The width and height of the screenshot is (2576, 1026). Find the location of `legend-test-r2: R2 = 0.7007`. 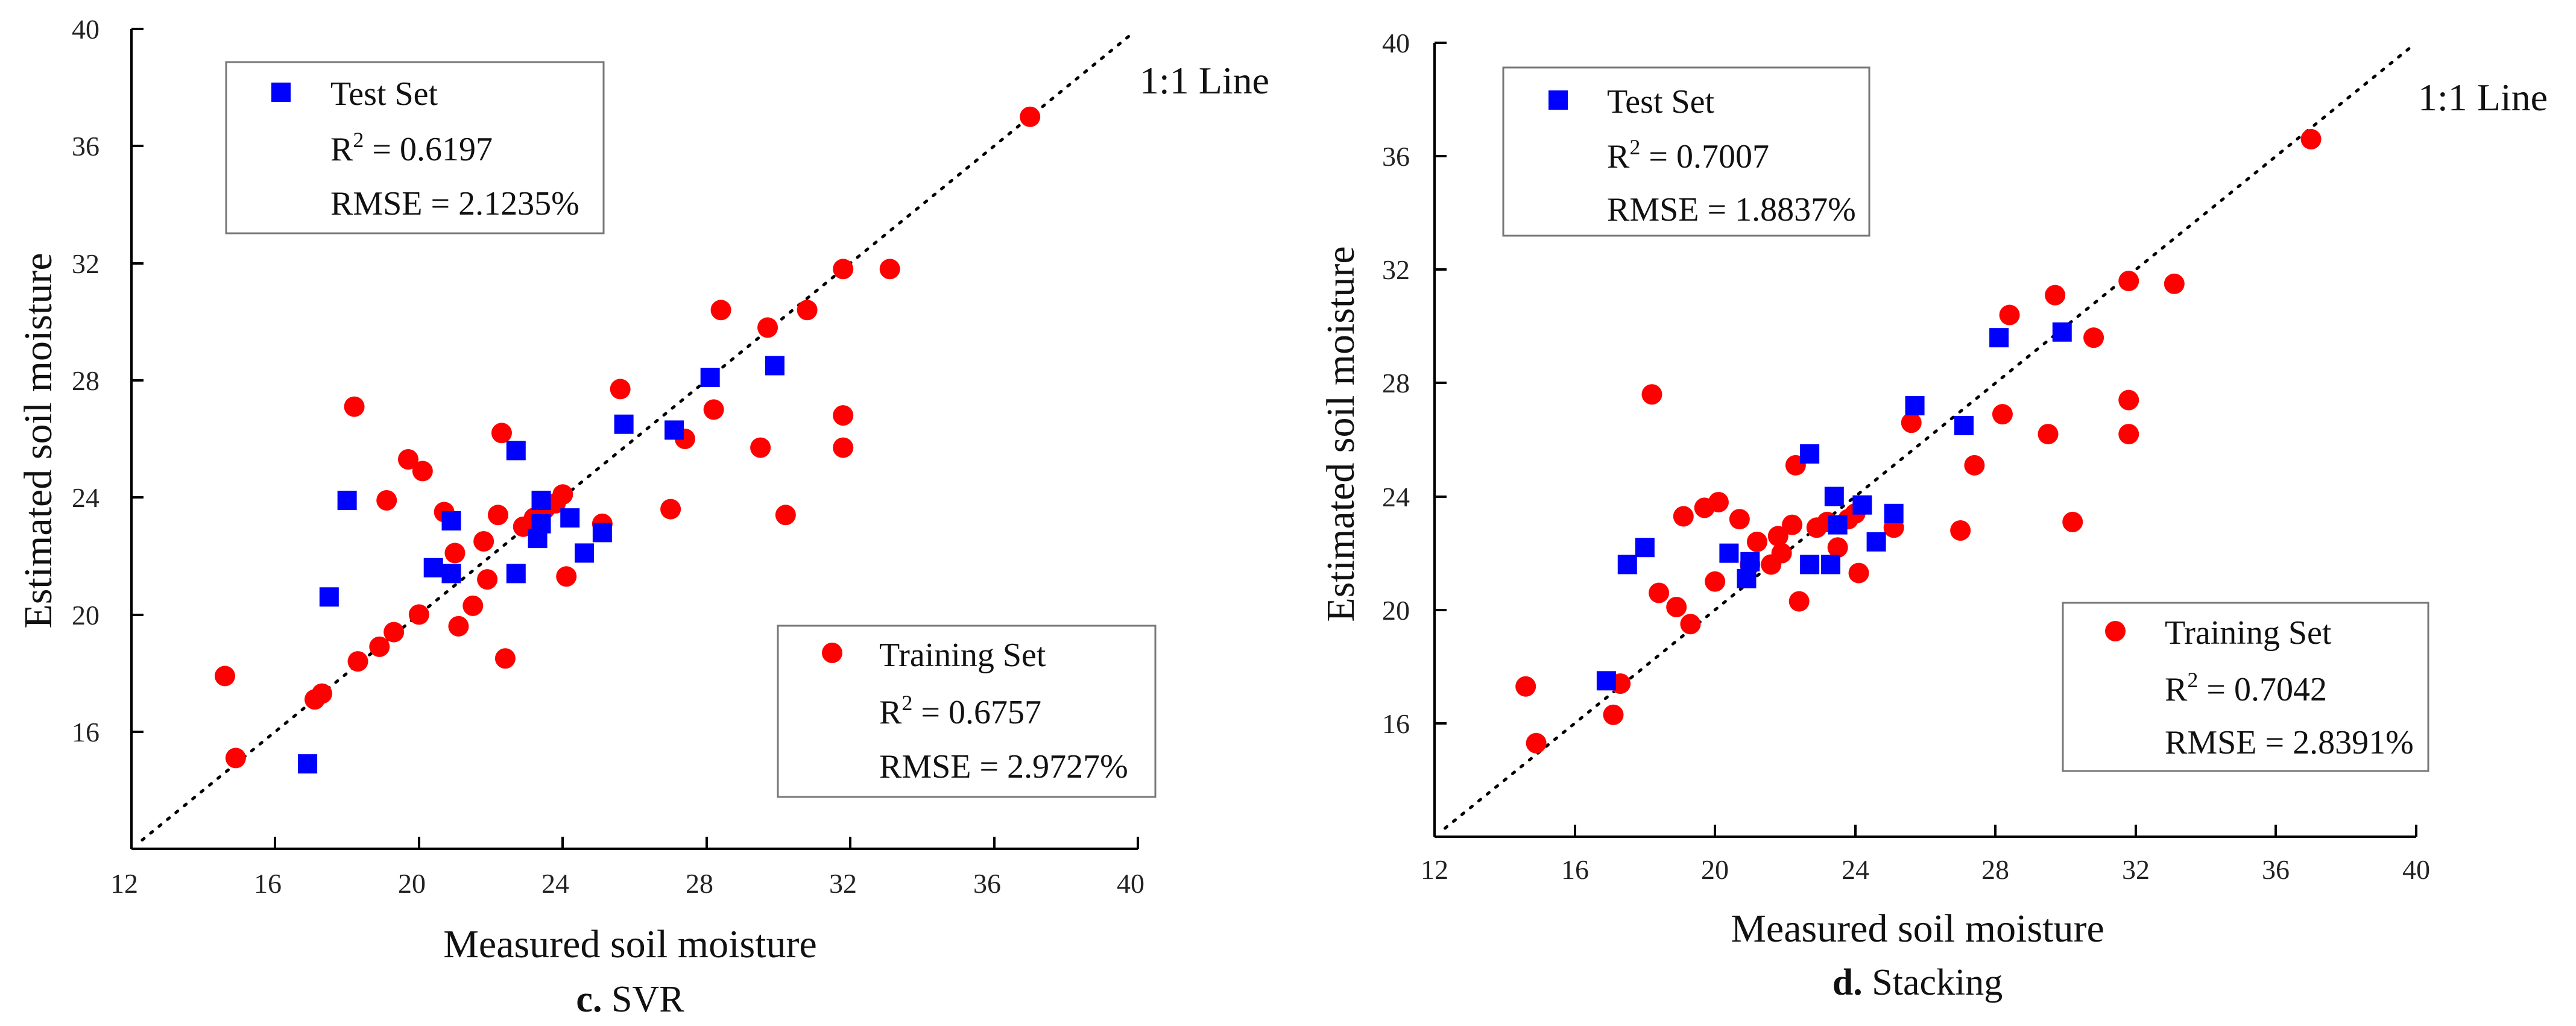

legend-test-r2: R2 = 0.7007 is located at coordinates (1688, 155).